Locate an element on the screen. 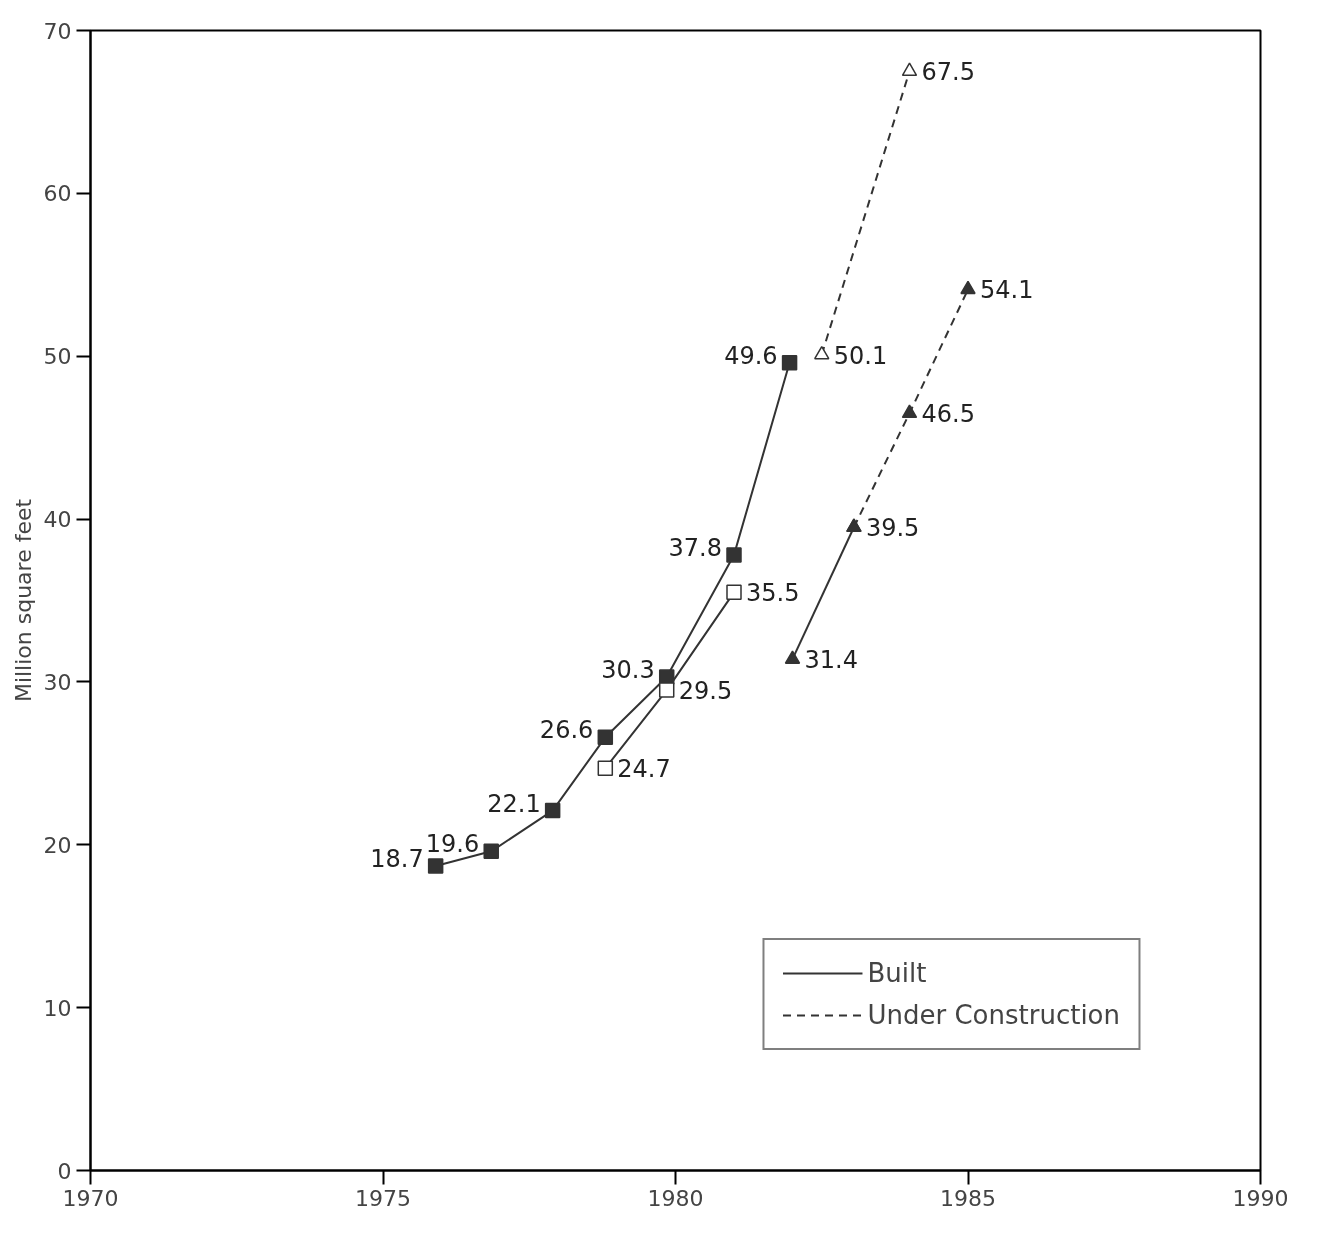 The width and height of the screenshot is (1318, 1246). data-label: 35.5 is located at coordinates (773, 593).